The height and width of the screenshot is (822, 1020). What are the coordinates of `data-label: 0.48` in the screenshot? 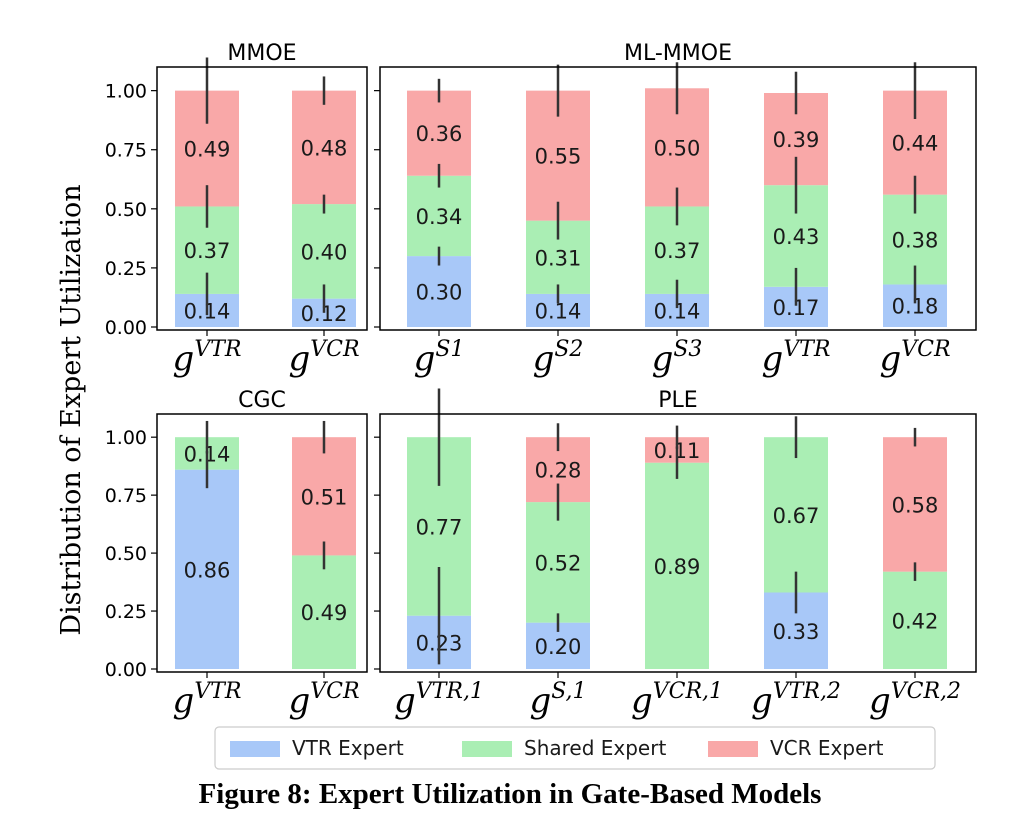 It's located at (324, 148).